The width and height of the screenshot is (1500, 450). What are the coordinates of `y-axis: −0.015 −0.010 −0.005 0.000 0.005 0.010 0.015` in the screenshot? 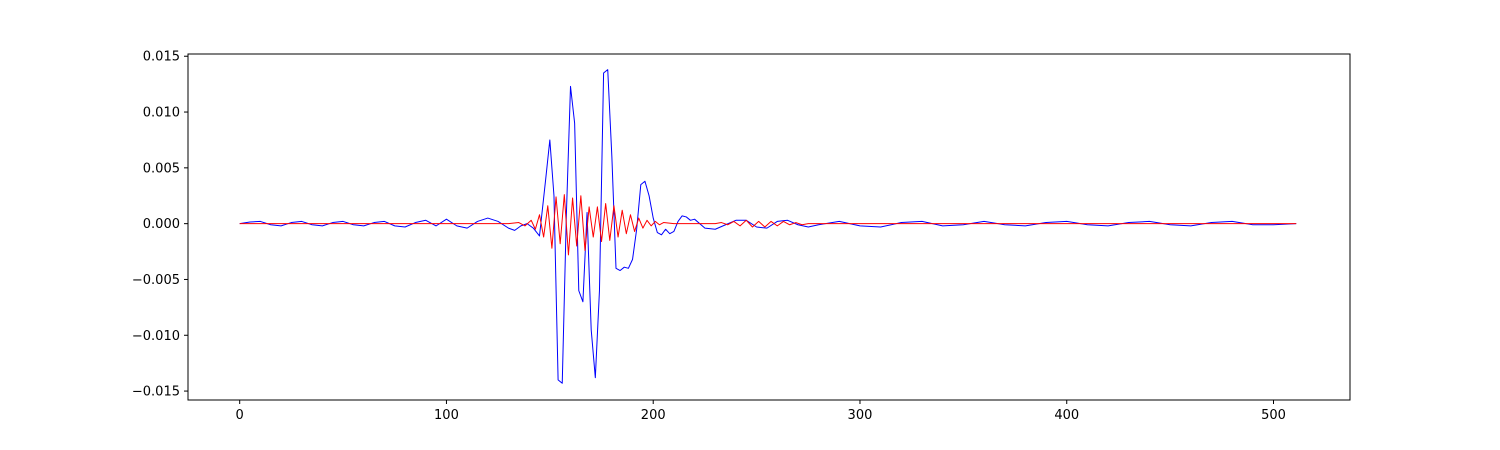 It's located at (160, 225).